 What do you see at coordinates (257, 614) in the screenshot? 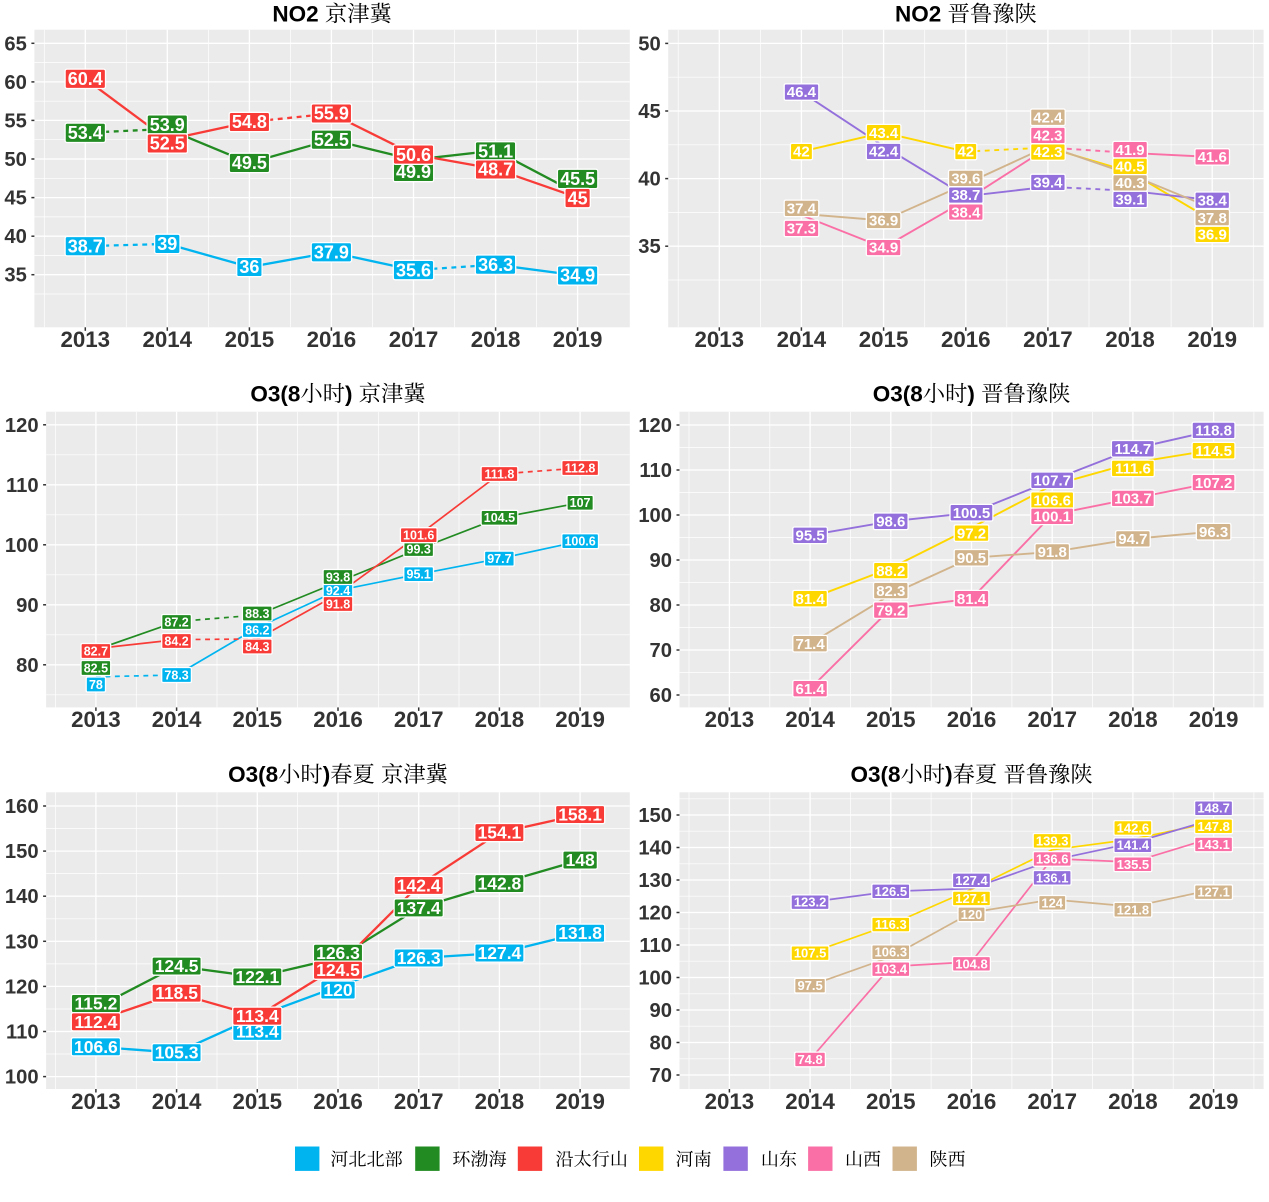
I see `svg-text: 88.3` at bounding box center [257, 614].